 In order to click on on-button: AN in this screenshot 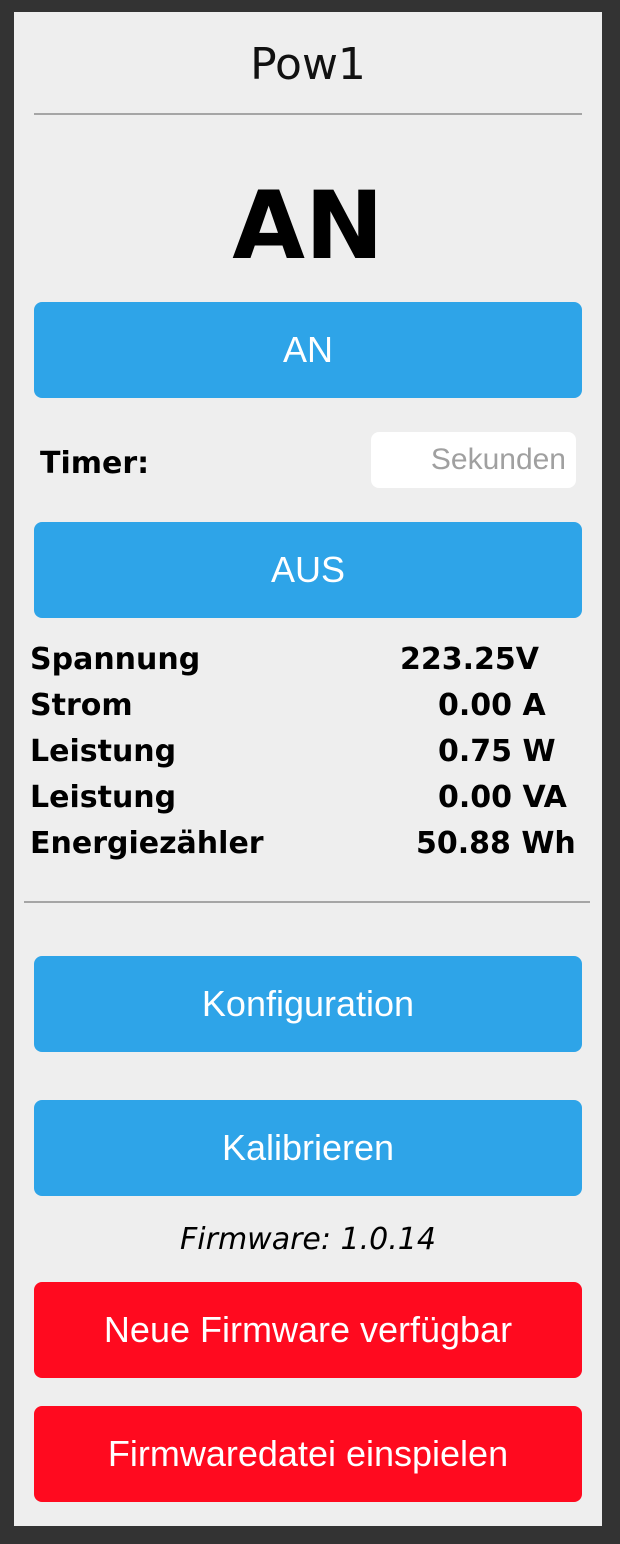, I will do `click(308, 350)`.